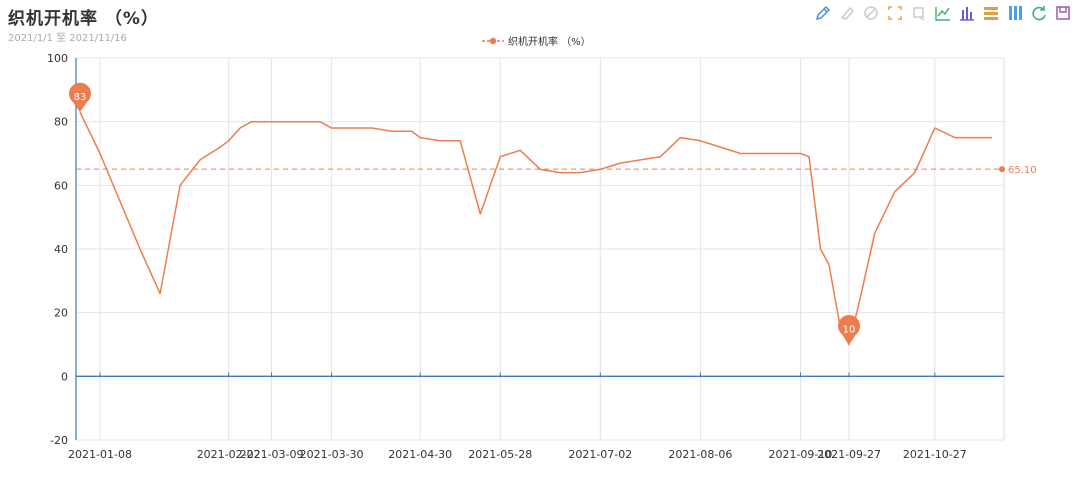 The width and height of the screenshot is (1080, 498). I want to click on average-mark-end, so click(1002, 169).